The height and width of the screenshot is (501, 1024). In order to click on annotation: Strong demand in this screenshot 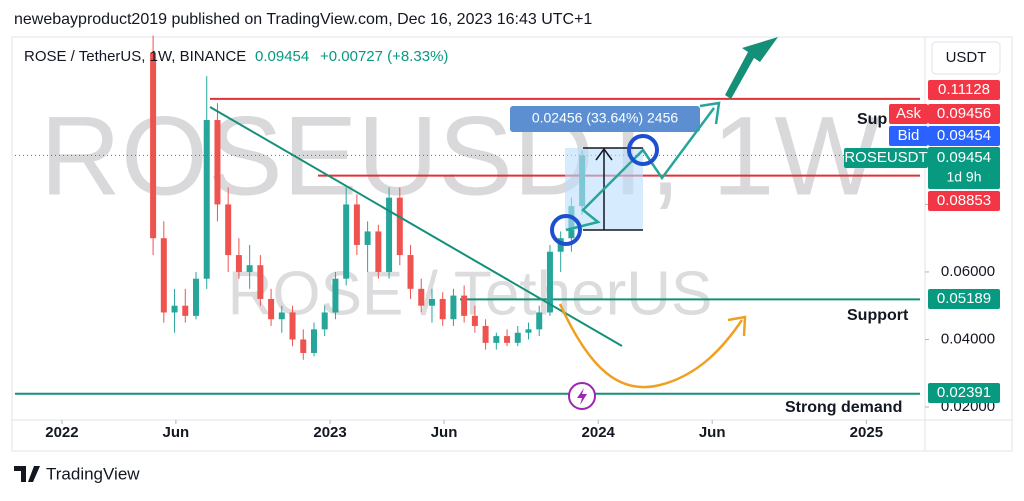, I will do `click(843, 407)`.